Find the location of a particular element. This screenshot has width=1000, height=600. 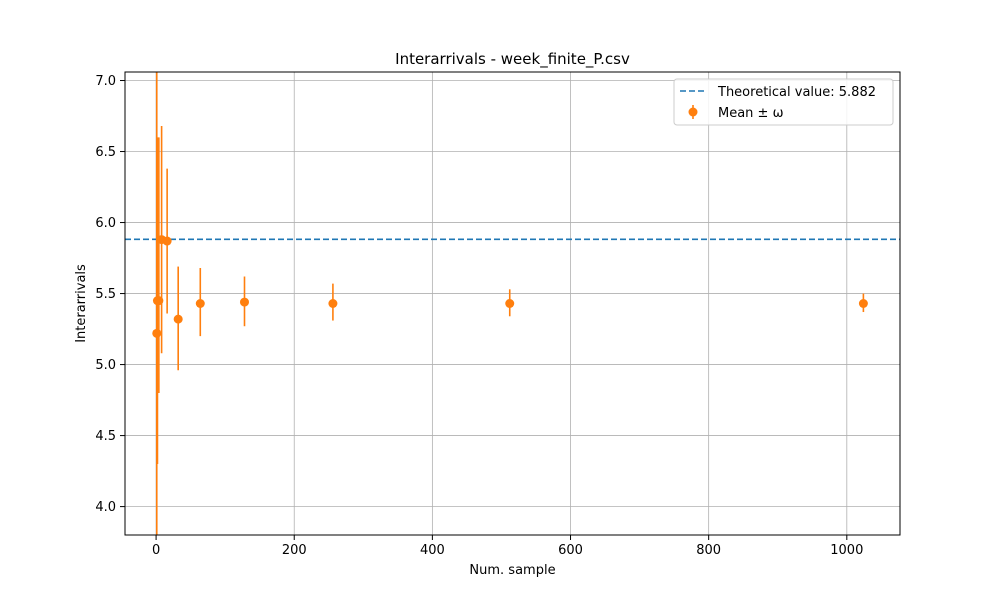

x-axis: 0 200 400 600 800 1000 is located at coordinates (507, 546).